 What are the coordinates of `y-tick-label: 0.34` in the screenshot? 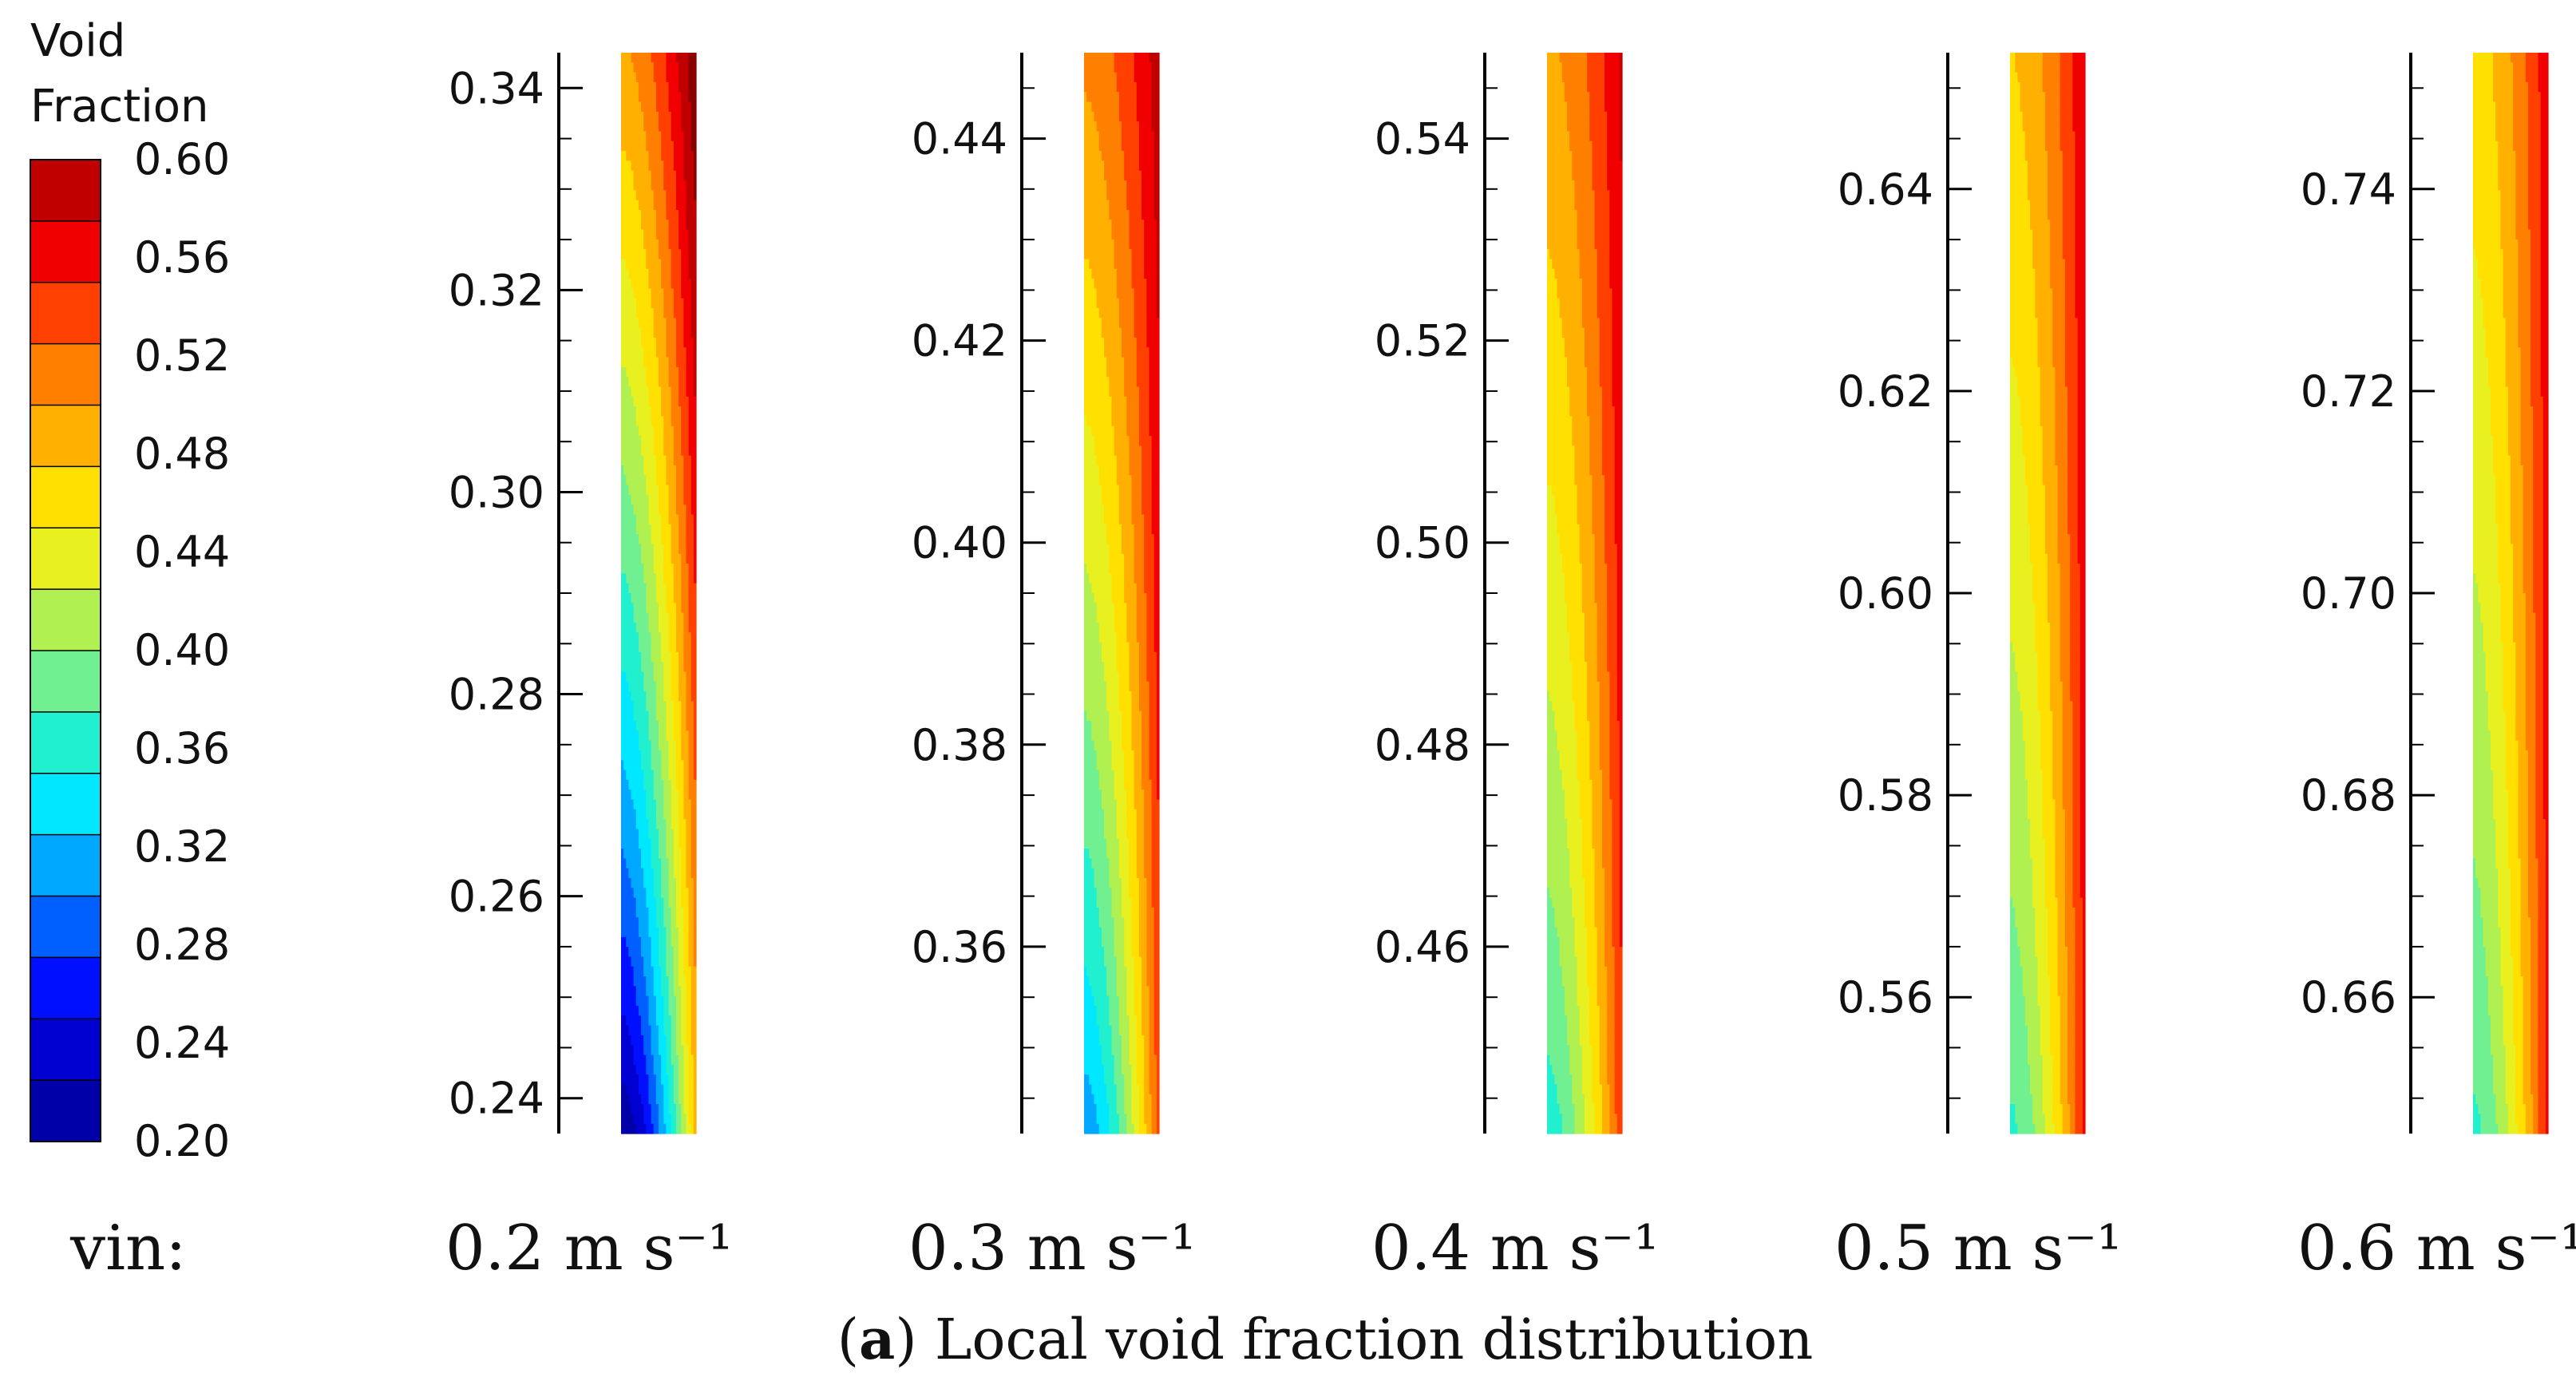 It's located at (497, 88).